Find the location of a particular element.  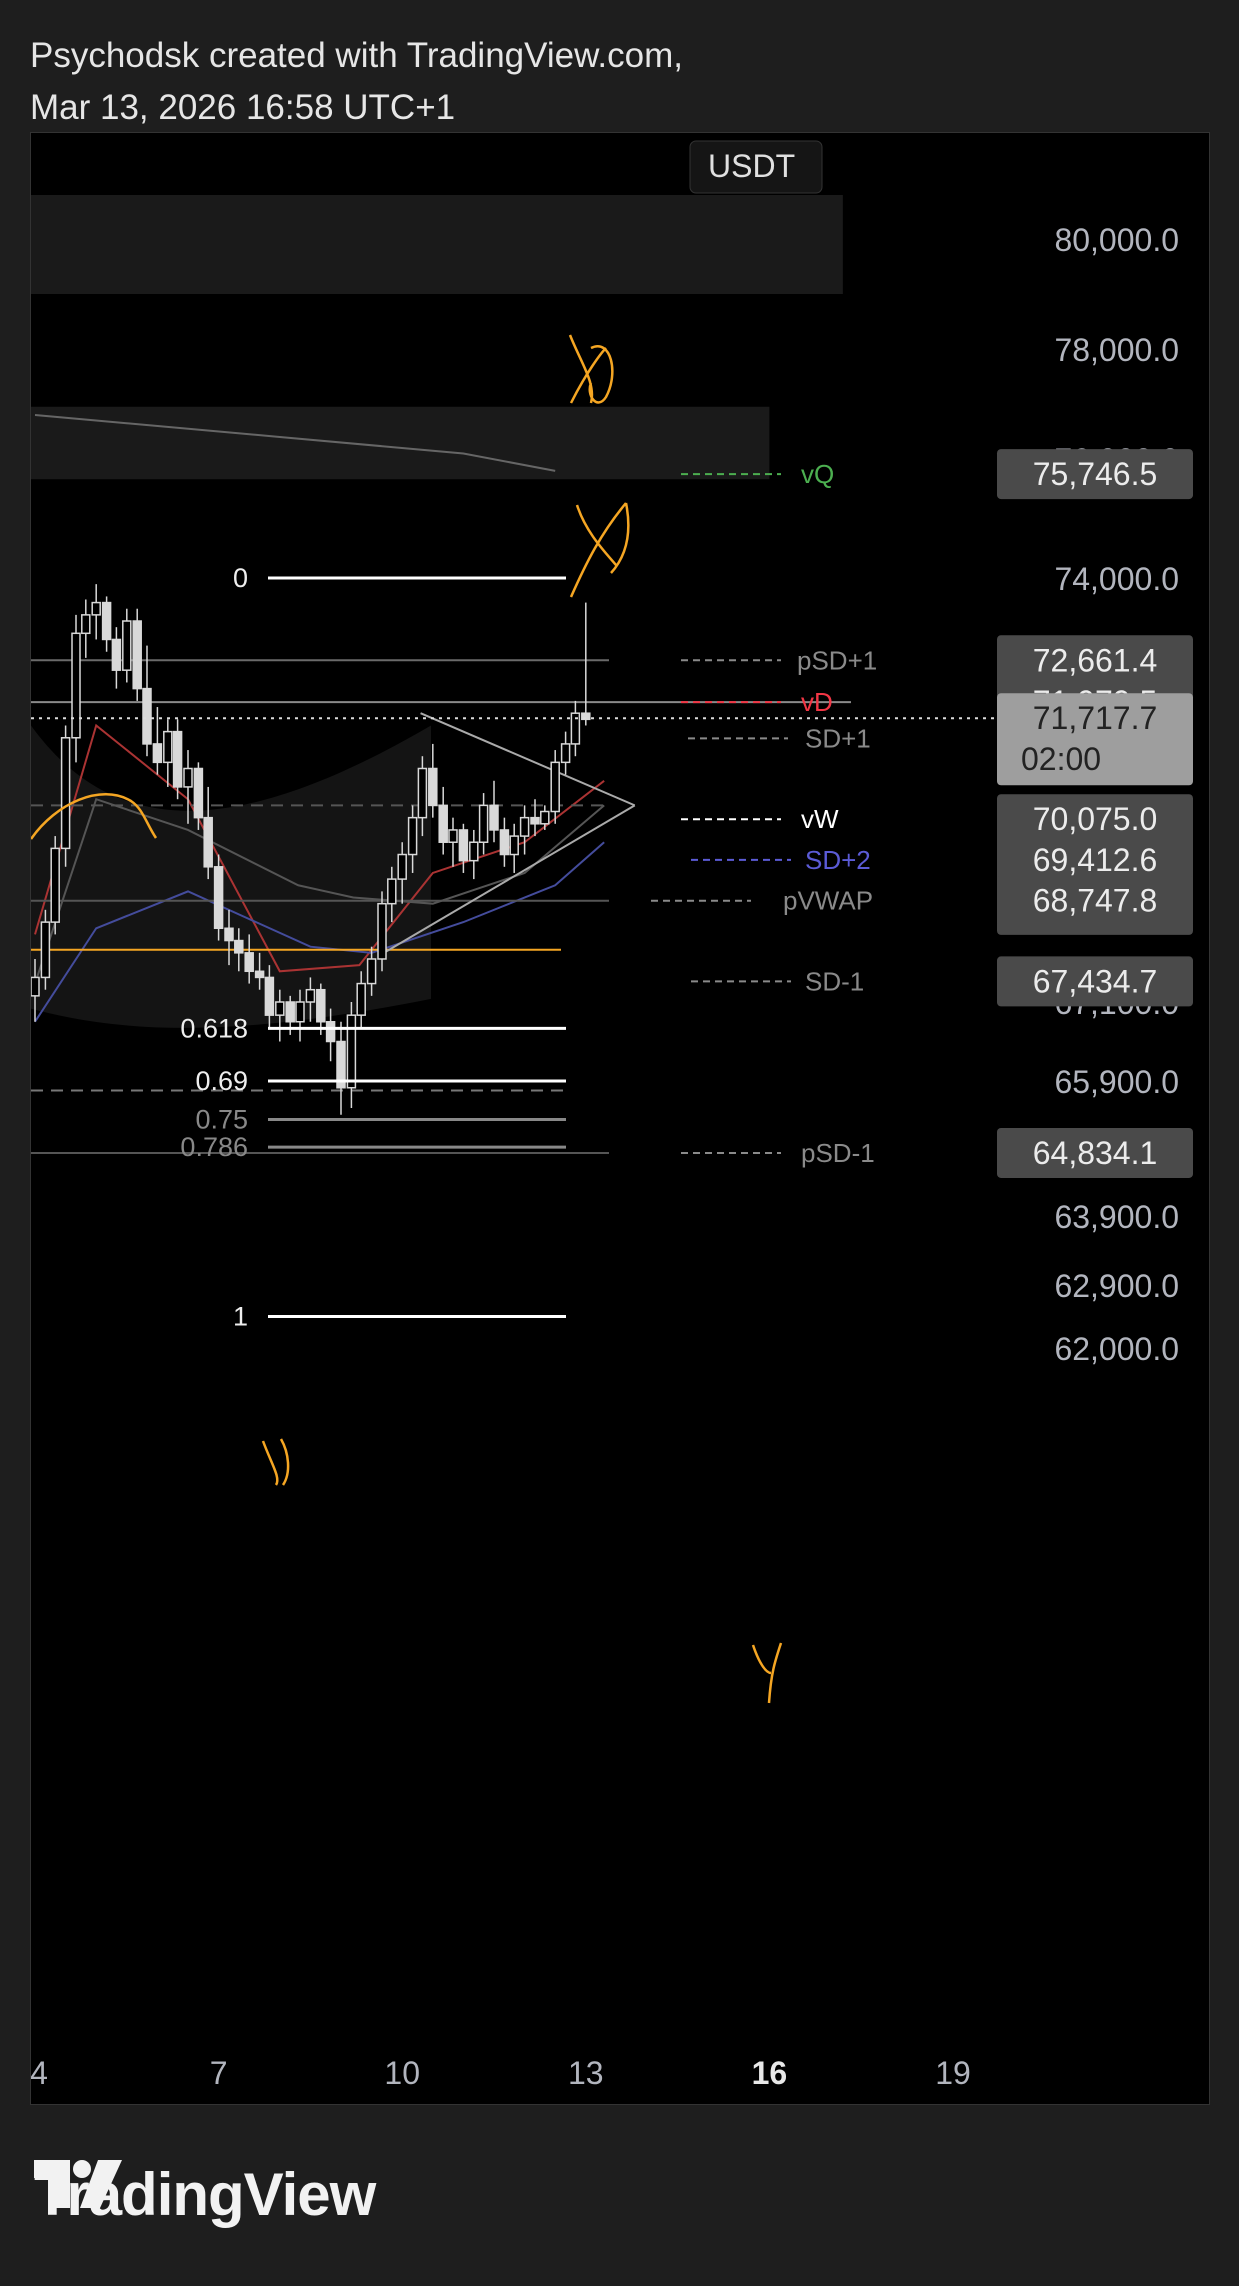

fib-label-0.69: 0.69 is located at coordinates (221, 1081).